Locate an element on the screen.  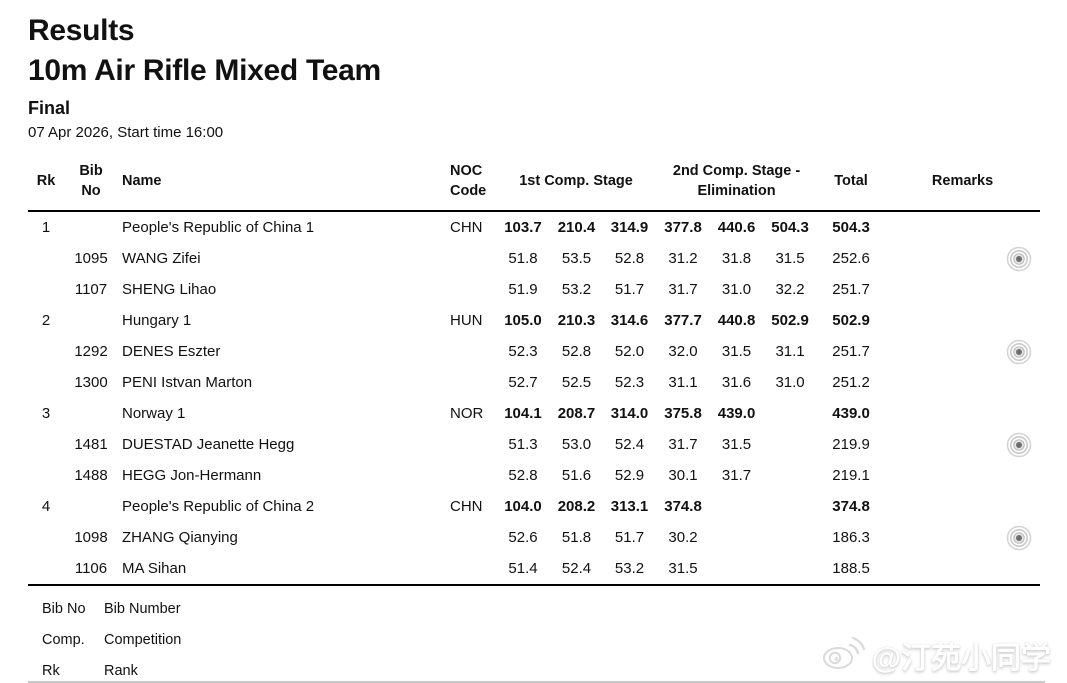
score-cell: 51.4 is located at coordinates (523, 569).